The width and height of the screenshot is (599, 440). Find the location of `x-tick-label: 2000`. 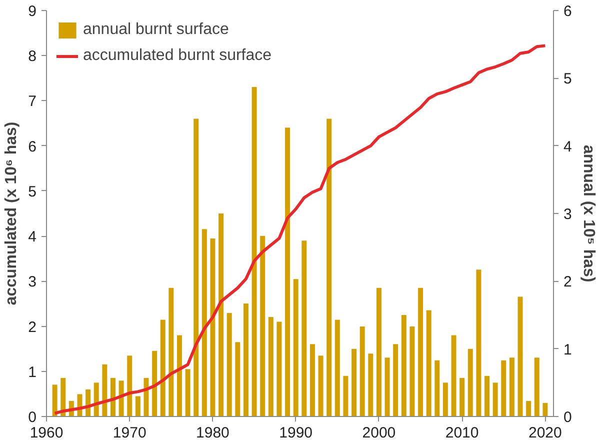

x-tick-label: 2000 is located at coordinates (379, 432).